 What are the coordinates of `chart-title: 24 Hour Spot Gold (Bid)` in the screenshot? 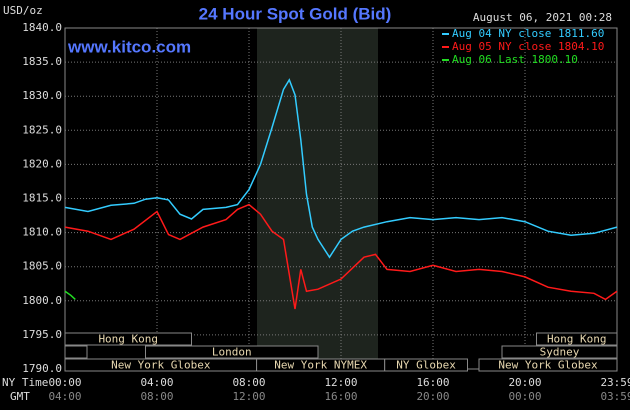 It's located at (295, 13).